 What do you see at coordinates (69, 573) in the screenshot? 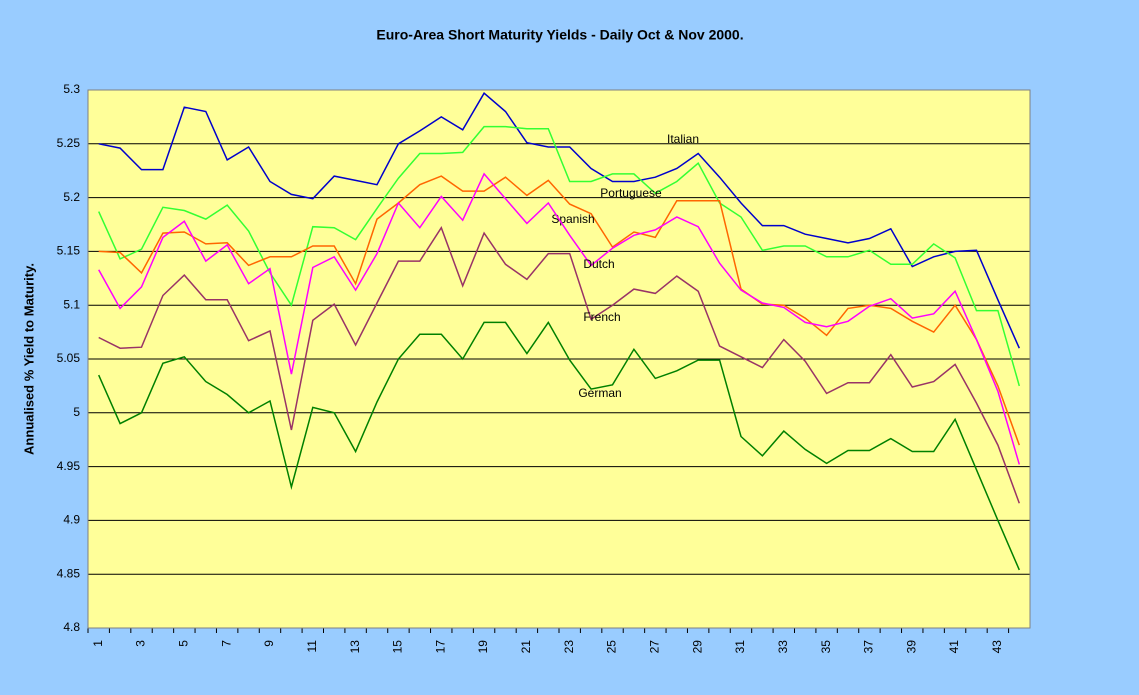
I see `y-tick-label: 4.85` at bounding box center [69, 573].